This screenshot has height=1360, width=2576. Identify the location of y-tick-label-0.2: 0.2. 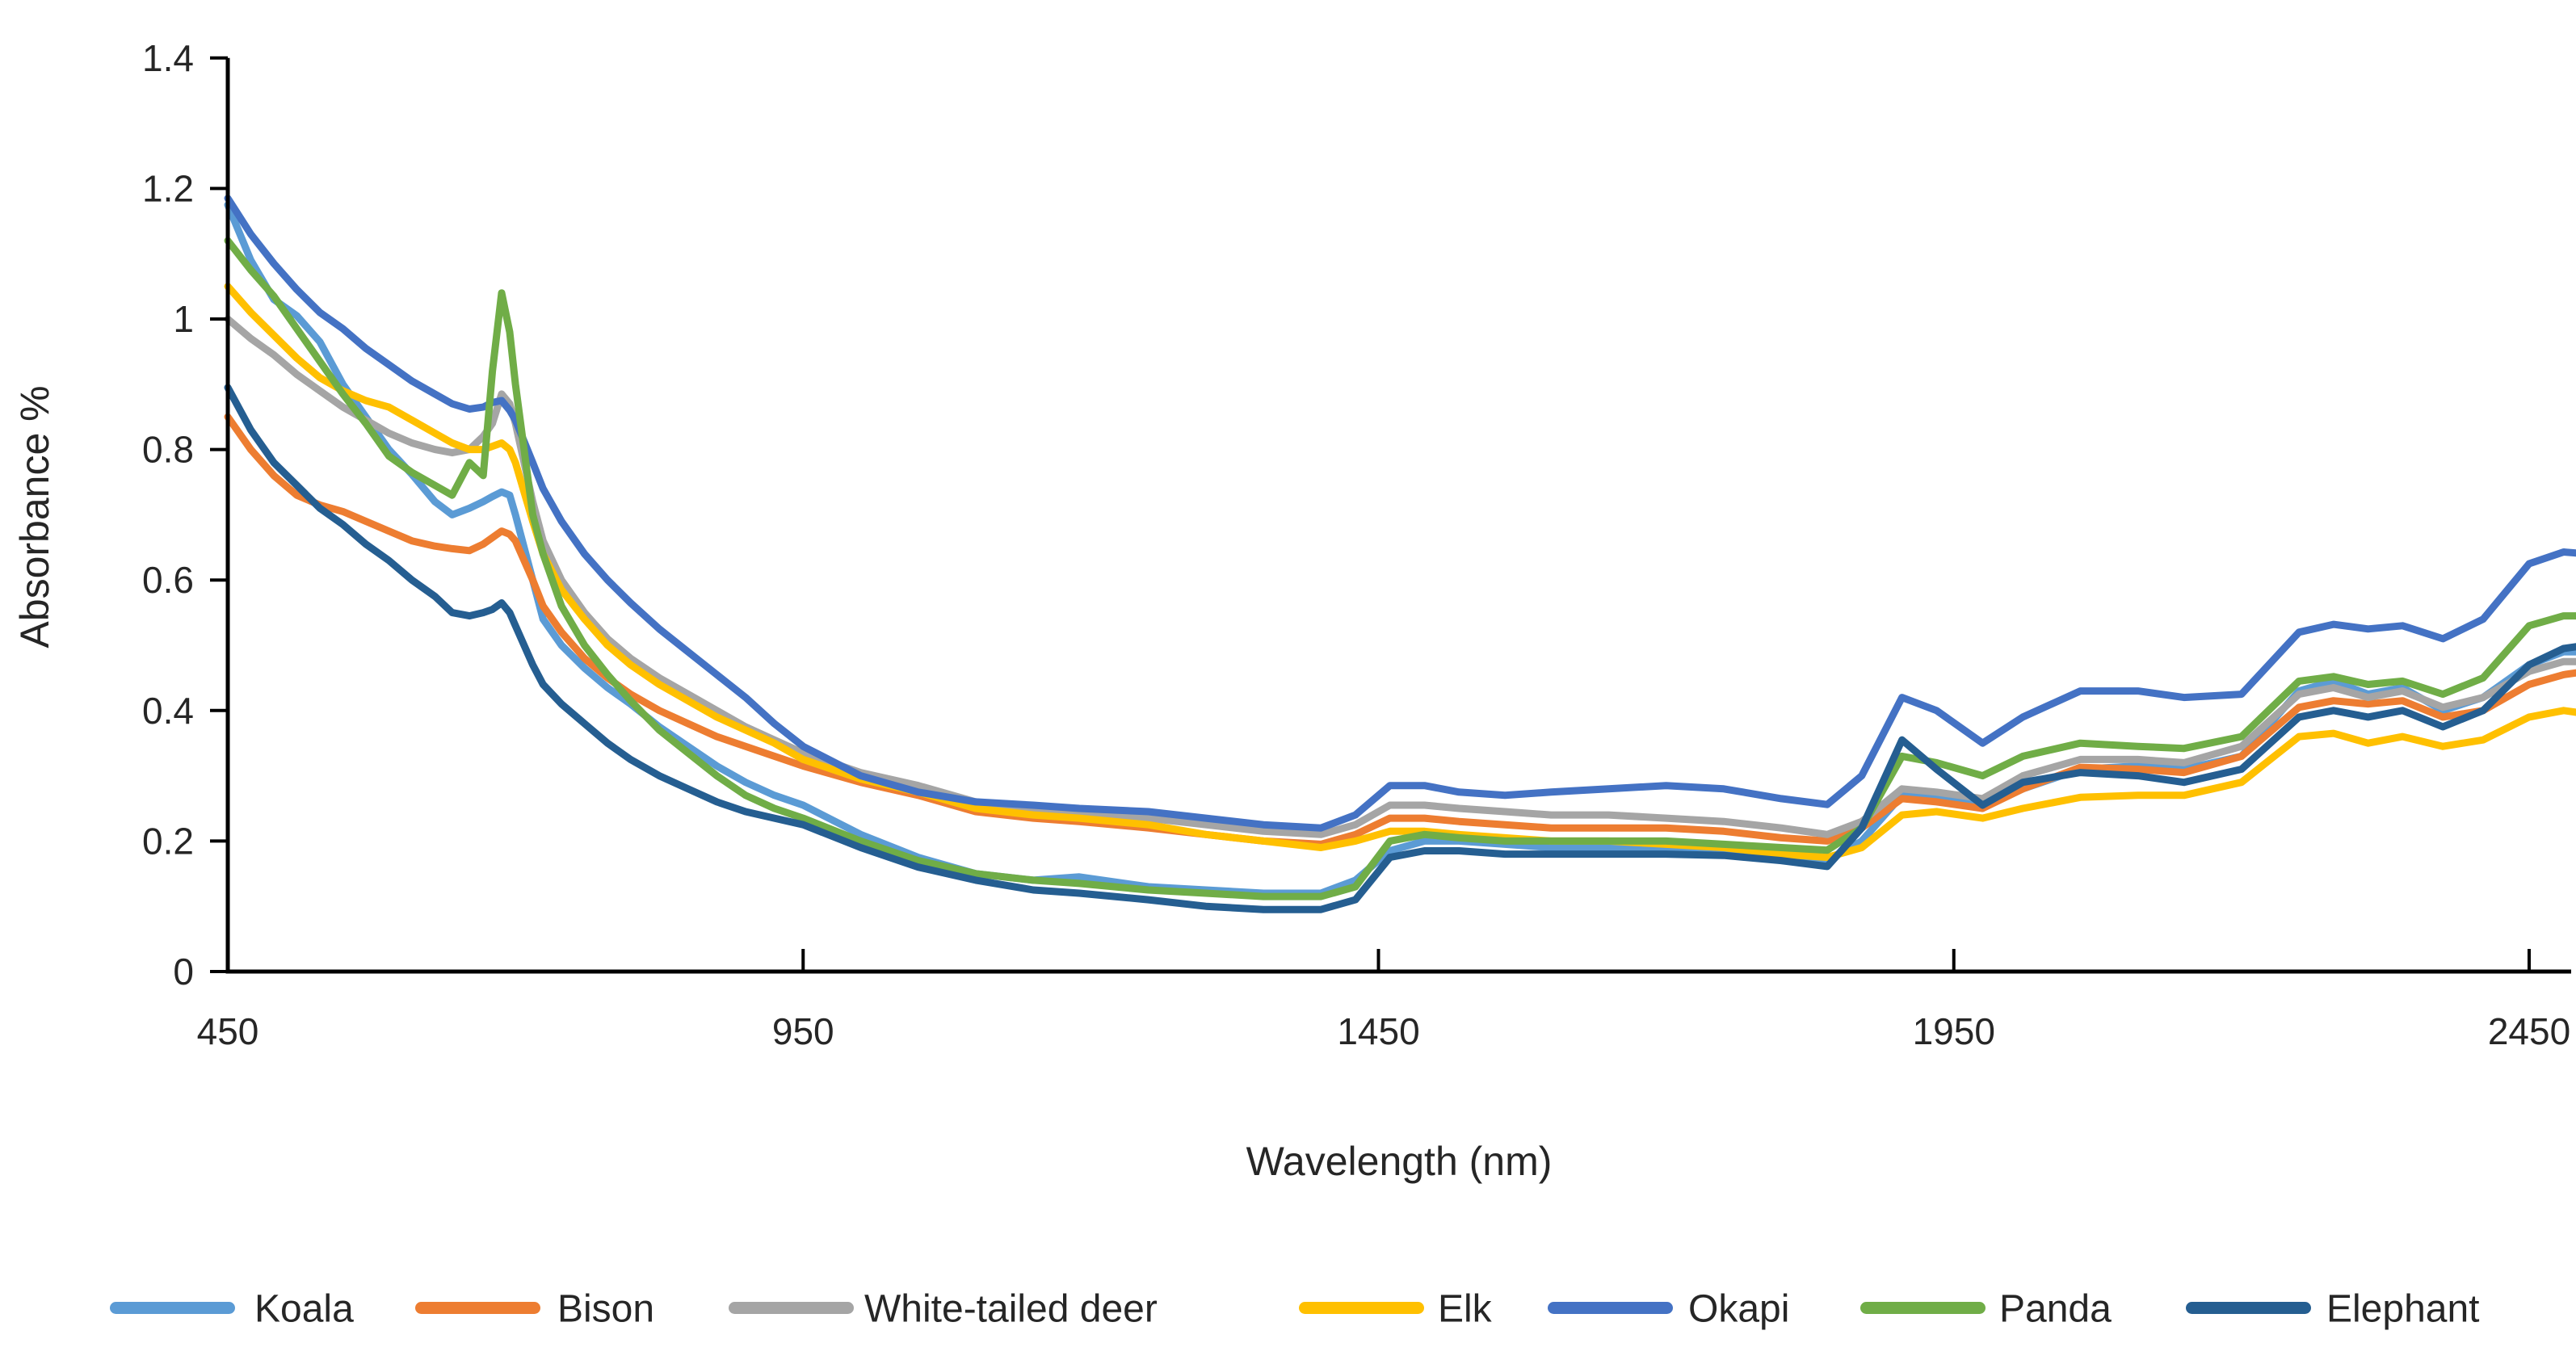
(168, 841).